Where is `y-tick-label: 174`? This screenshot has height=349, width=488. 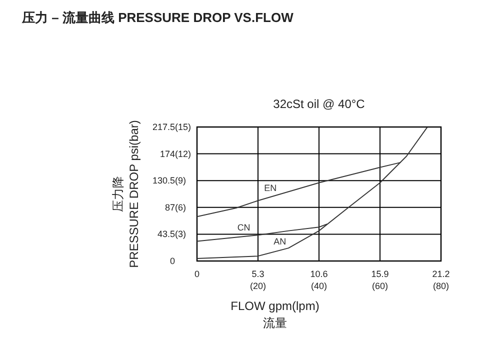
y-tick-label: 174 is located at coordinates (167, 153).